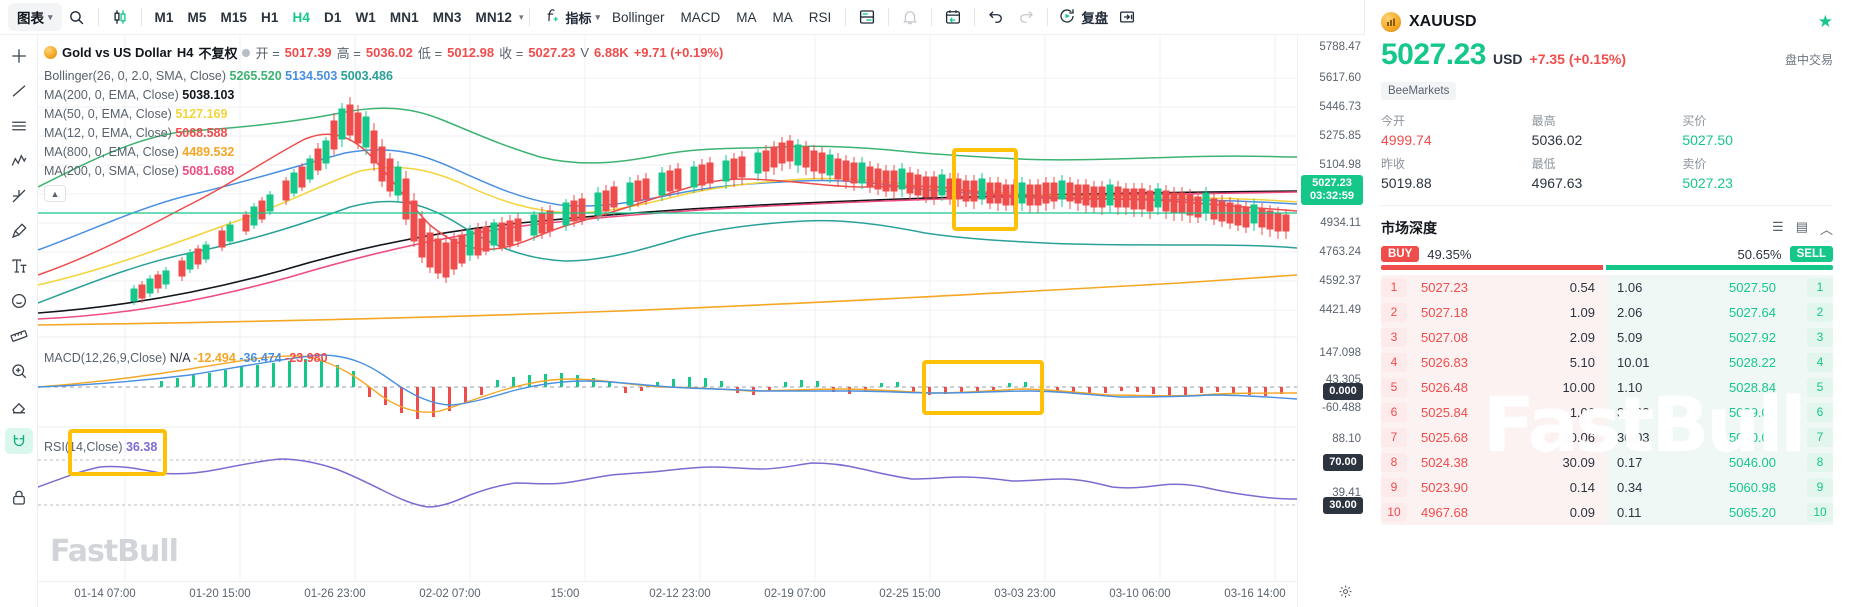 This screenshot has height=607, width=1849. Describe the element at coordinates (1394, 462) in the screenshot. I see `bid-index: 8` at that location.